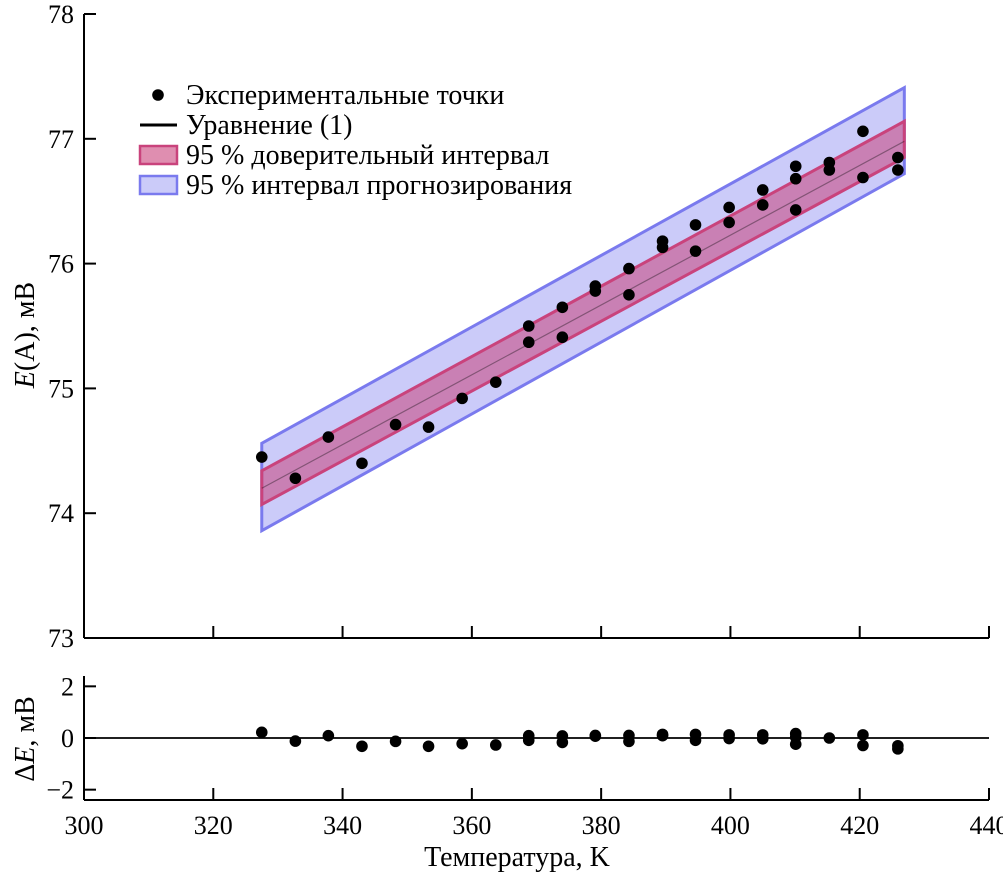  Describe the element at coordinates (84, 825) in the screenshot. I see `x-tick-label: 300` at that location.